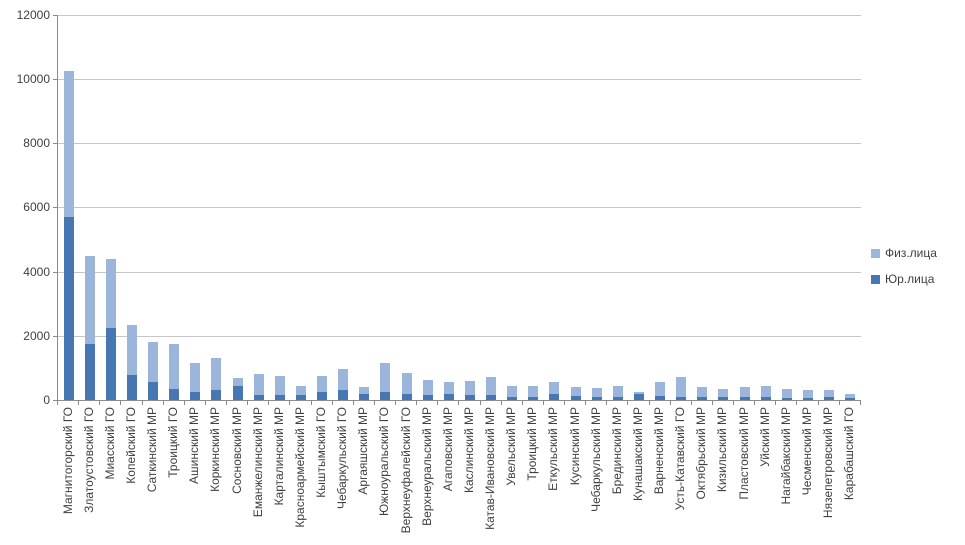 The width and height of the screenshot is (965, 545). I want to click on x-tick-label: Аргаяшский МР, so click(363, 451).